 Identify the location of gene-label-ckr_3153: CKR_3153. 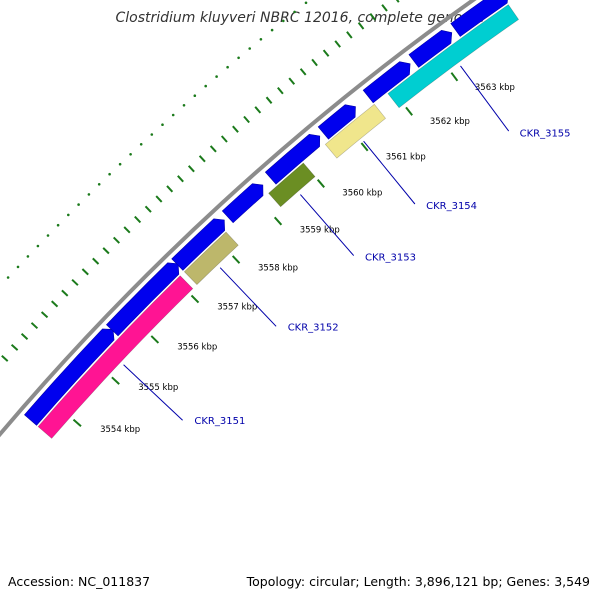
(390, 257).